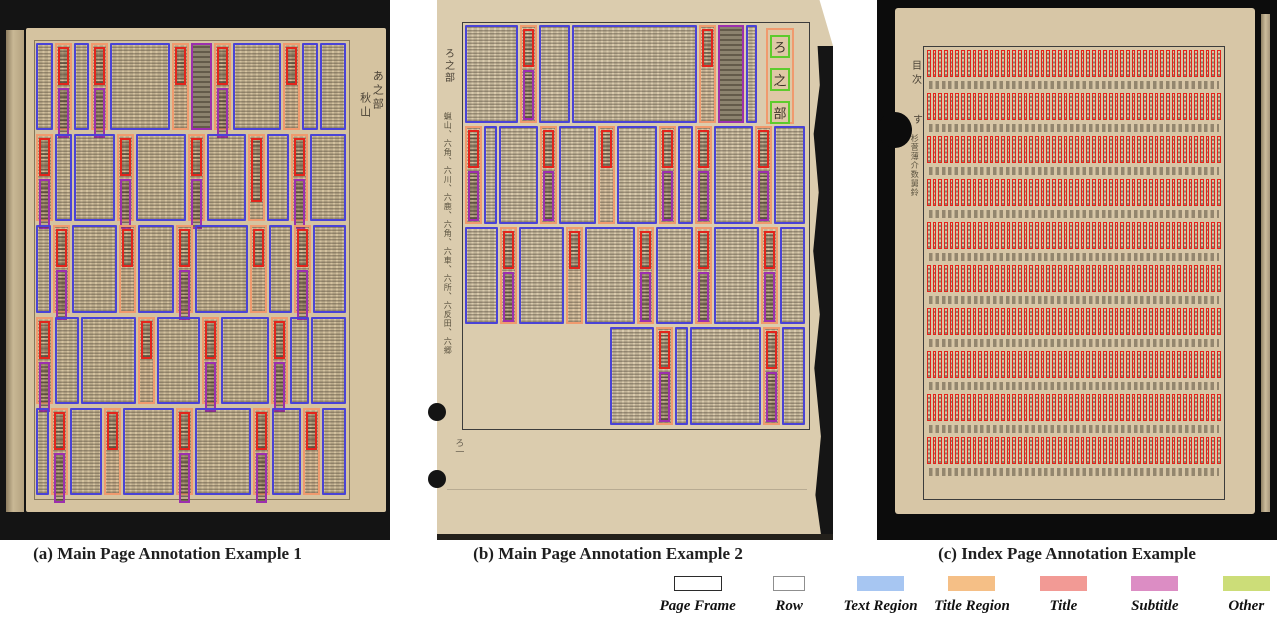 The width and height of the screenshot is (1277, 622). What do you see at coordinates (437, 479) in the screenshot?
I see `punch-hole` at bounding box center [437, 479].